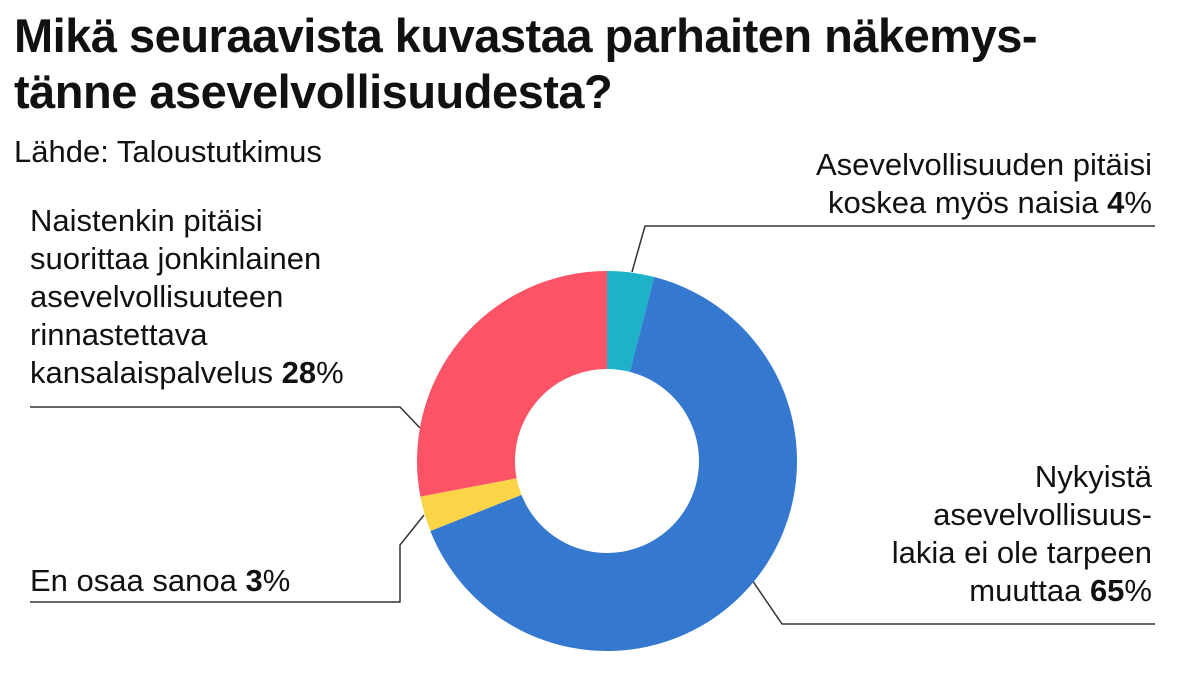  Describe the element at coordinates (254, 580) in the screenshot. I see `value-dont-know: 3` at that location.